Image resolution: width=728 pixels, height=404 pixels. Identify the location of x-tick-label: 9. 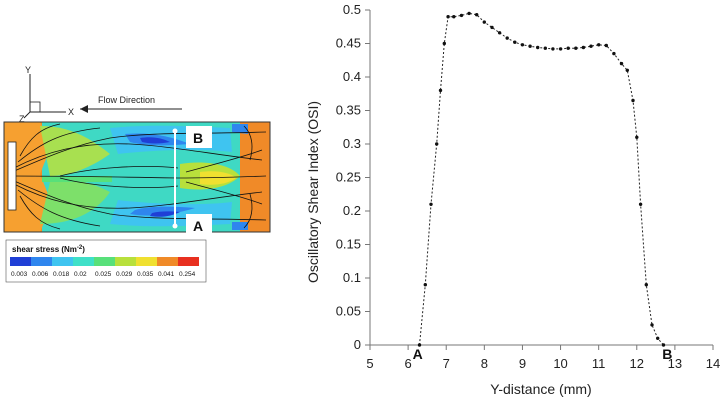
(522, 363).